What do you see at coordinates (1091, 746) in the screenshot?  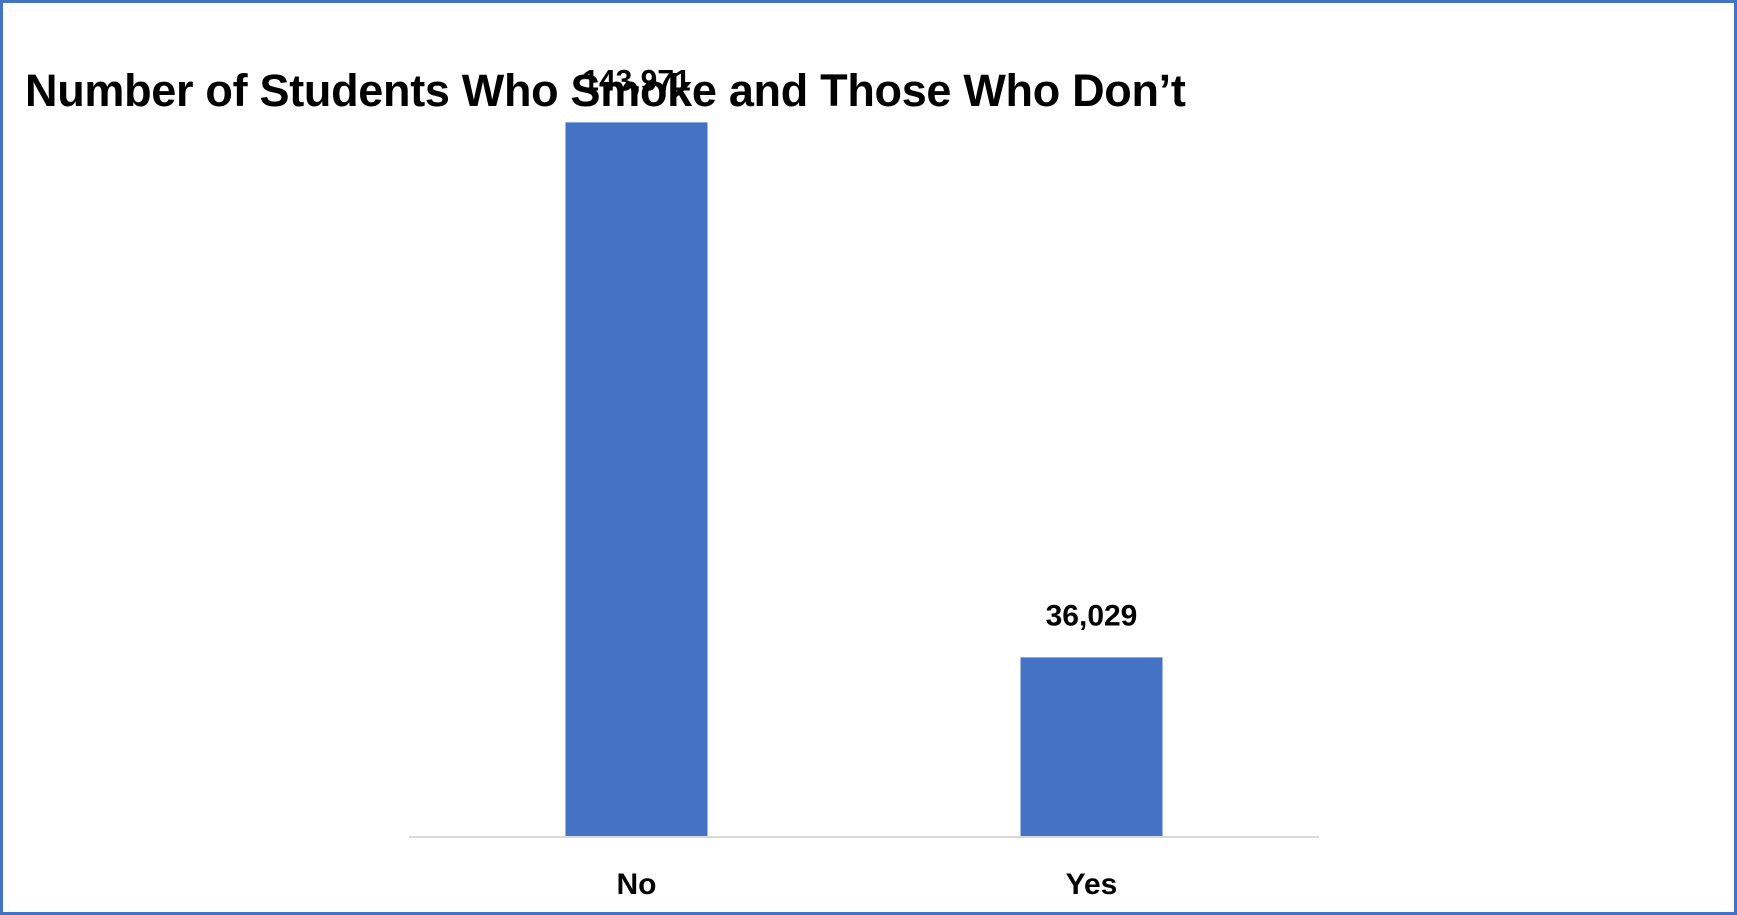 I see `bar-yes` at bounding box center [1091, 746].